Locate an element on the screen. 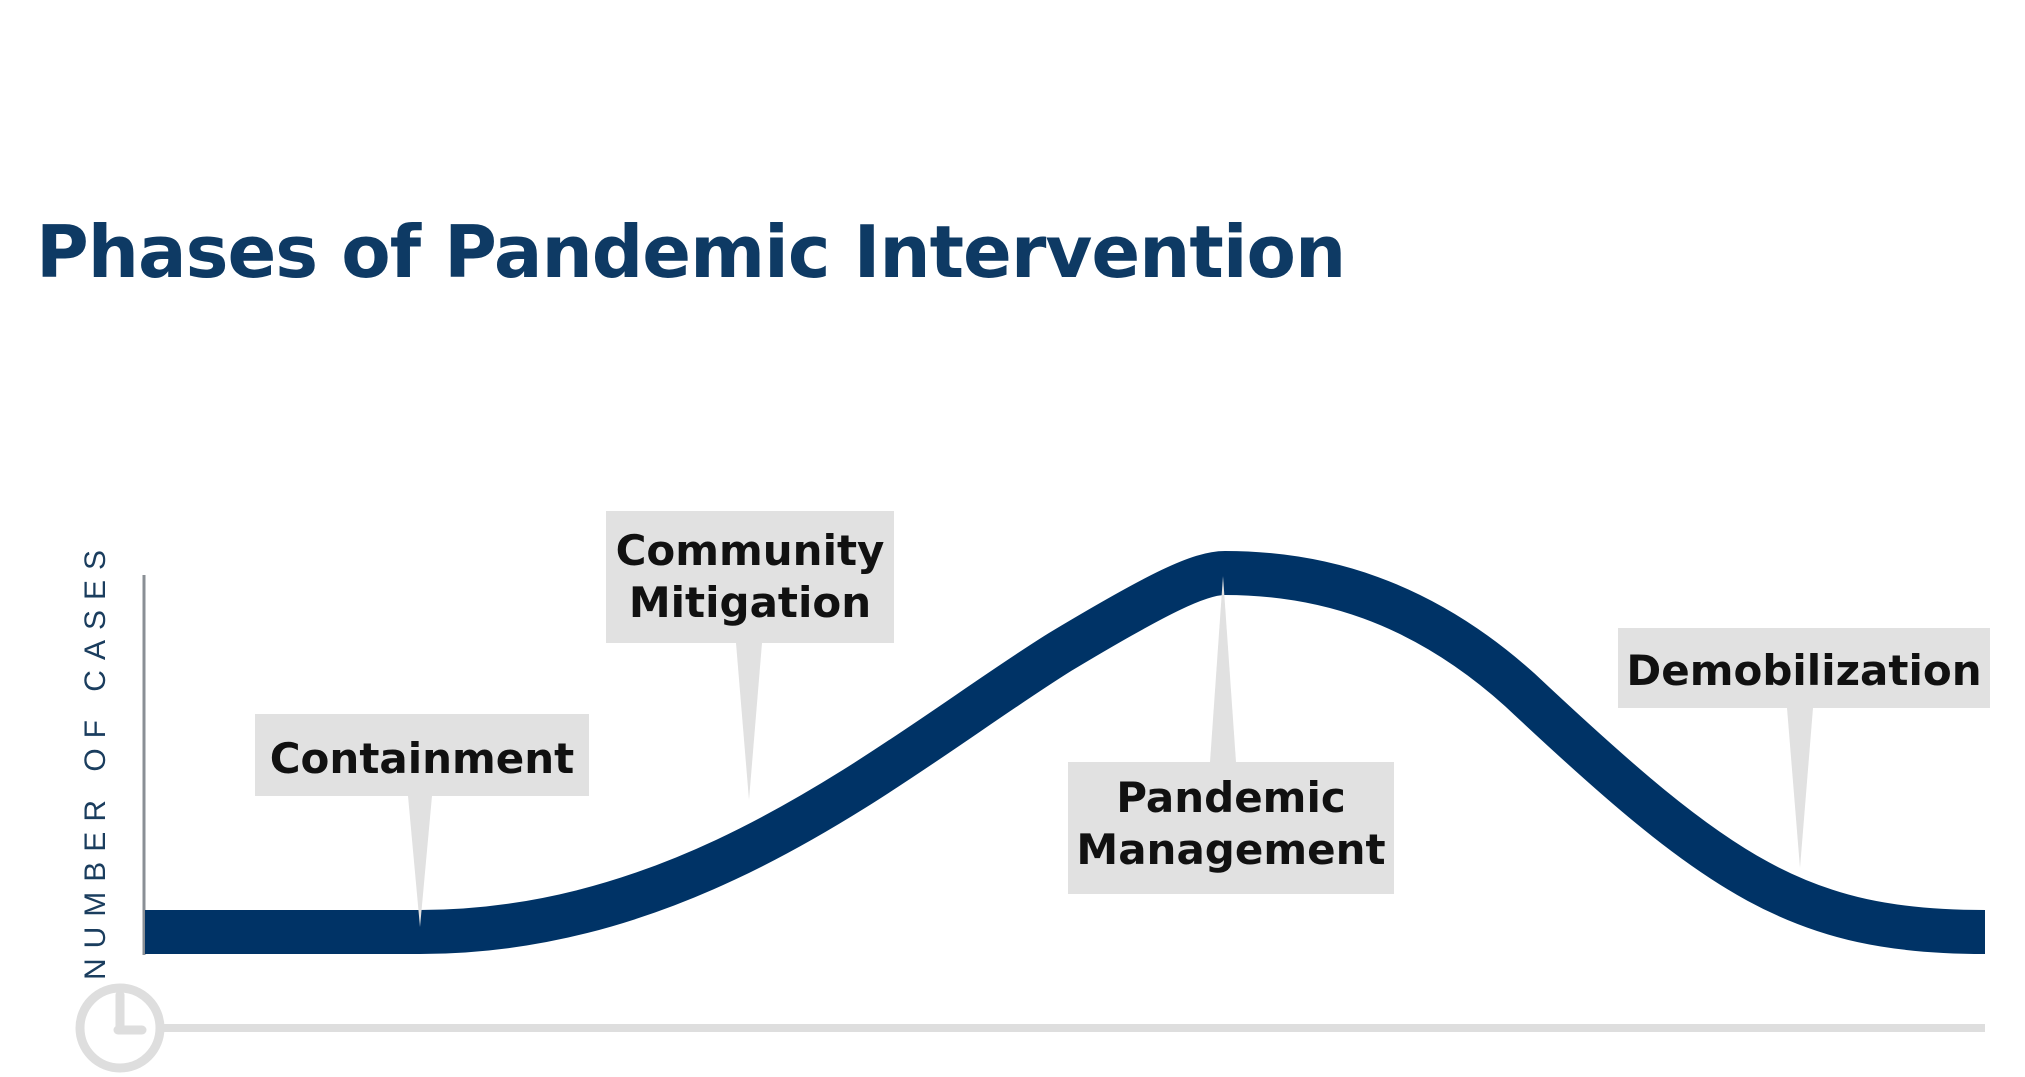 The image size is (2025, 1077). callout-pandemic-management: Pandemic Management is located at coordinates (1231, 735).